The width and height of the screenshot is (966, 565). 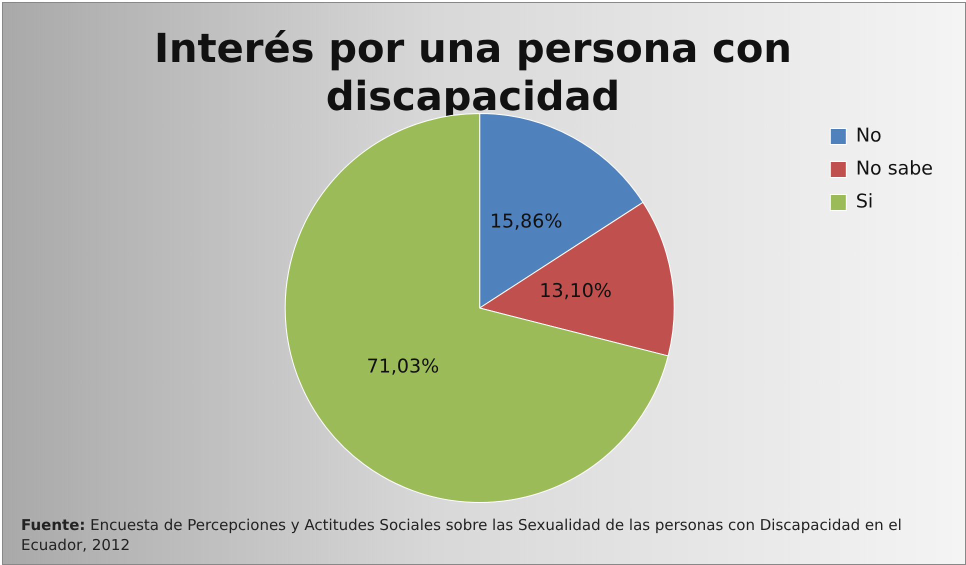 I want to click on legend-label: No, so click(x=869, y=135).